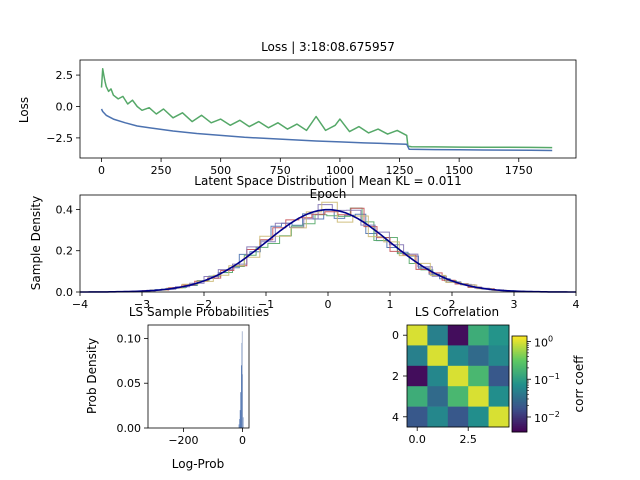 The width and height of the screenshot is (640, 480). Describe the element at coordinates (459, 170) in the screenshot. I see `loss-xtick-label: 1500` at that location.